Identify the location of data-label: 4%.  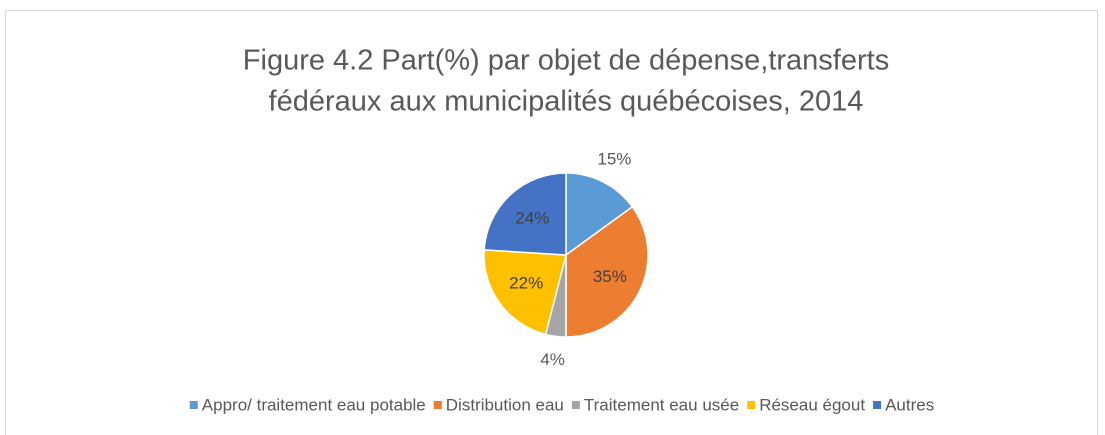
(552, 359).